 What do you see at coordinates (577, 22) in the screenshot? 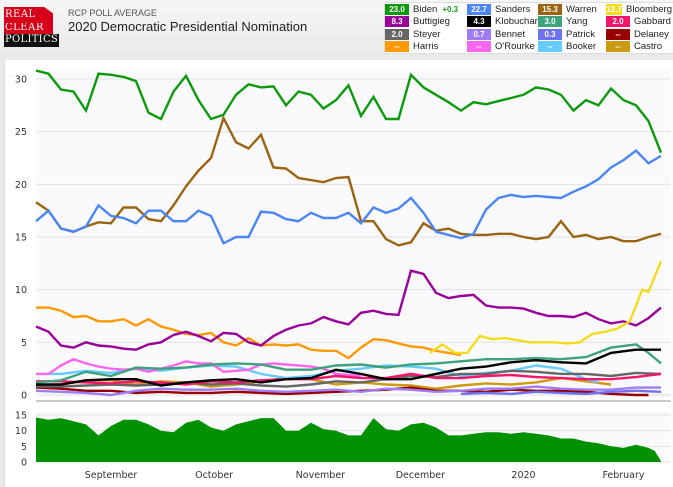
I see `legend-candidate-name: Yang` at bounding box center [577, 22].